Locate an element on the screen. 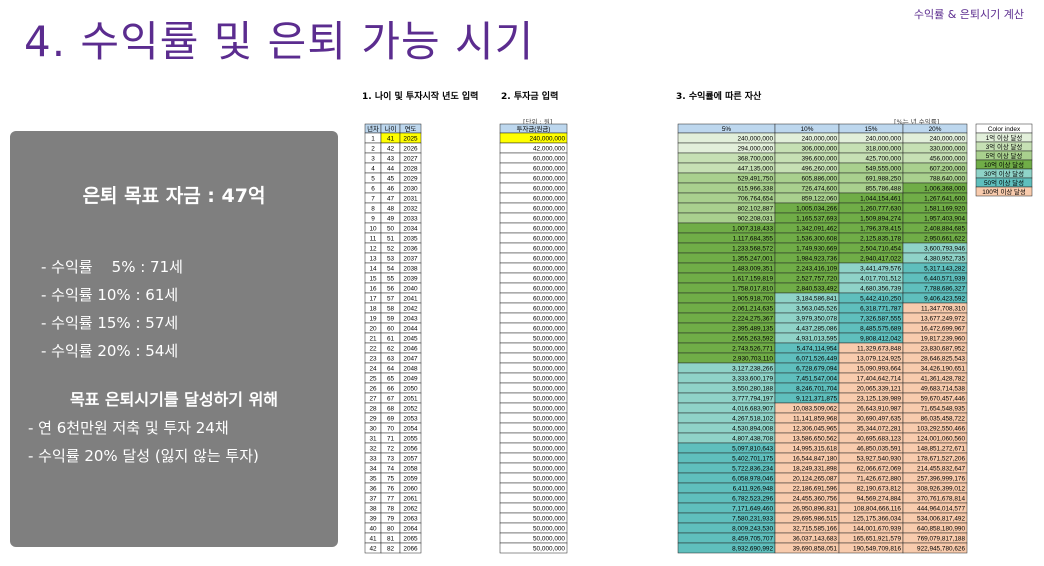 The height and width of the screenshot is (566, 1044). table1-cell-value: 63 is located at coordinates (391, 359).